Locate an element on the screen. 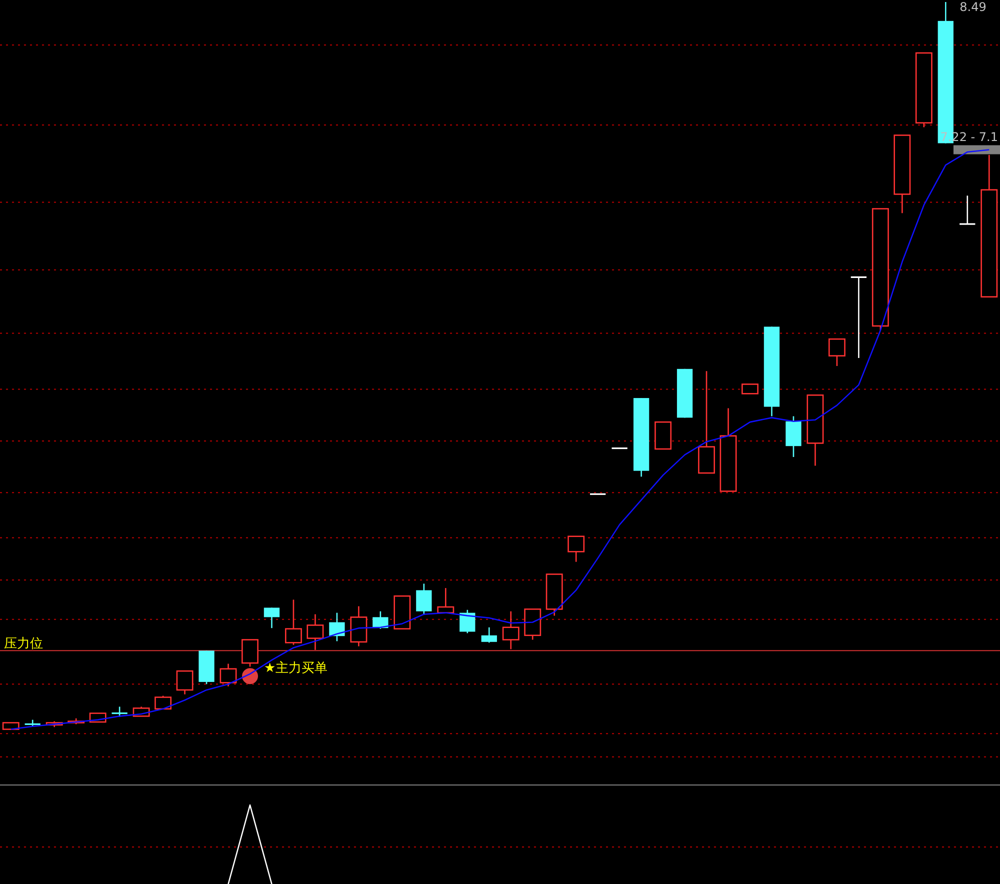 The image size is (1000, 884). ref-line-label: 压力位 is located at coordinates (23, 644).